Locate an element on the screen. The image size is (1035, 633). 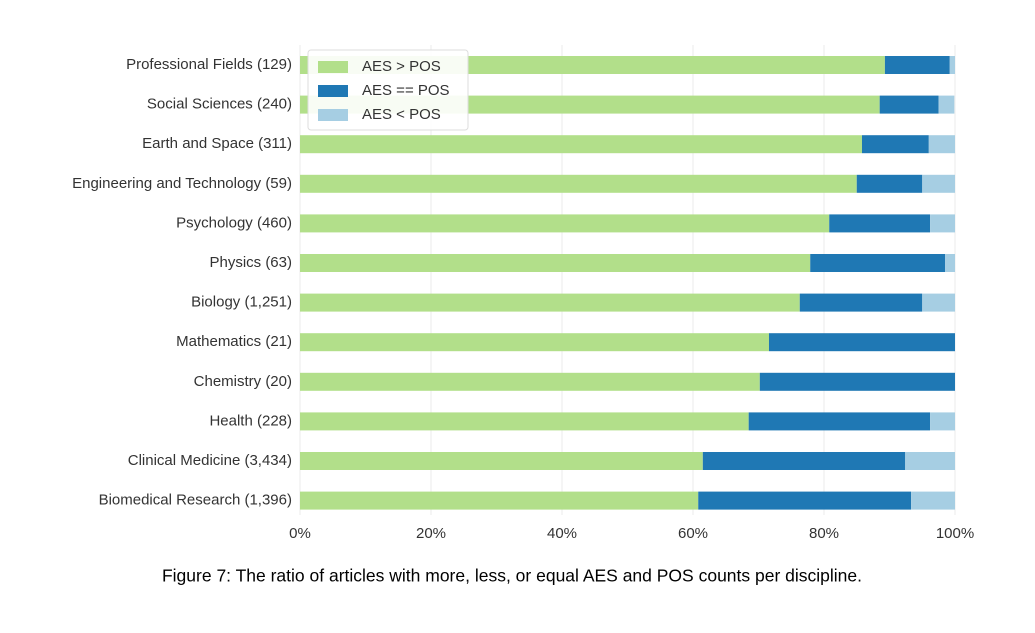
y-tick-label: Clinical Medicine (3,434) is located at coordinates (210, 460).